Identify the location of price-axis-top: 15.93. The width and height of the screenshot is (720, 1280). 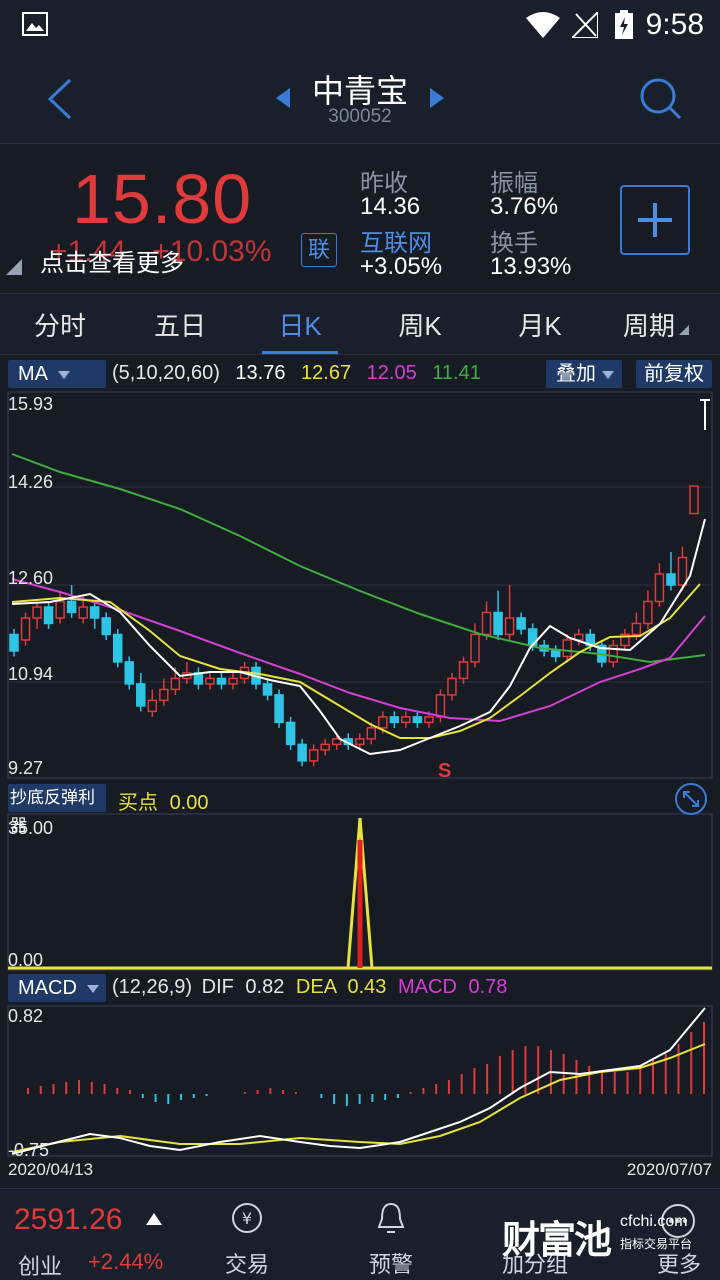
(31, 404).